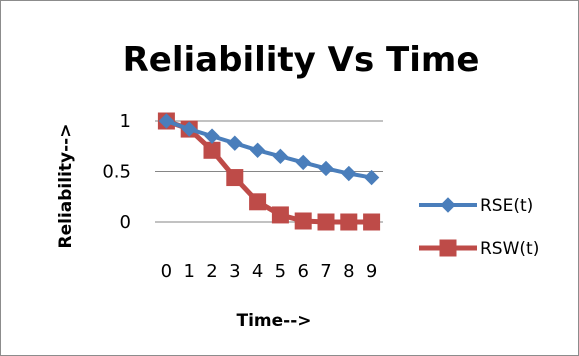 The height and width of the screenshot is (356, 579). Describe the element at coordinates (280, 271) in the screenshot. I see `x-tick-label: 5` at that location.